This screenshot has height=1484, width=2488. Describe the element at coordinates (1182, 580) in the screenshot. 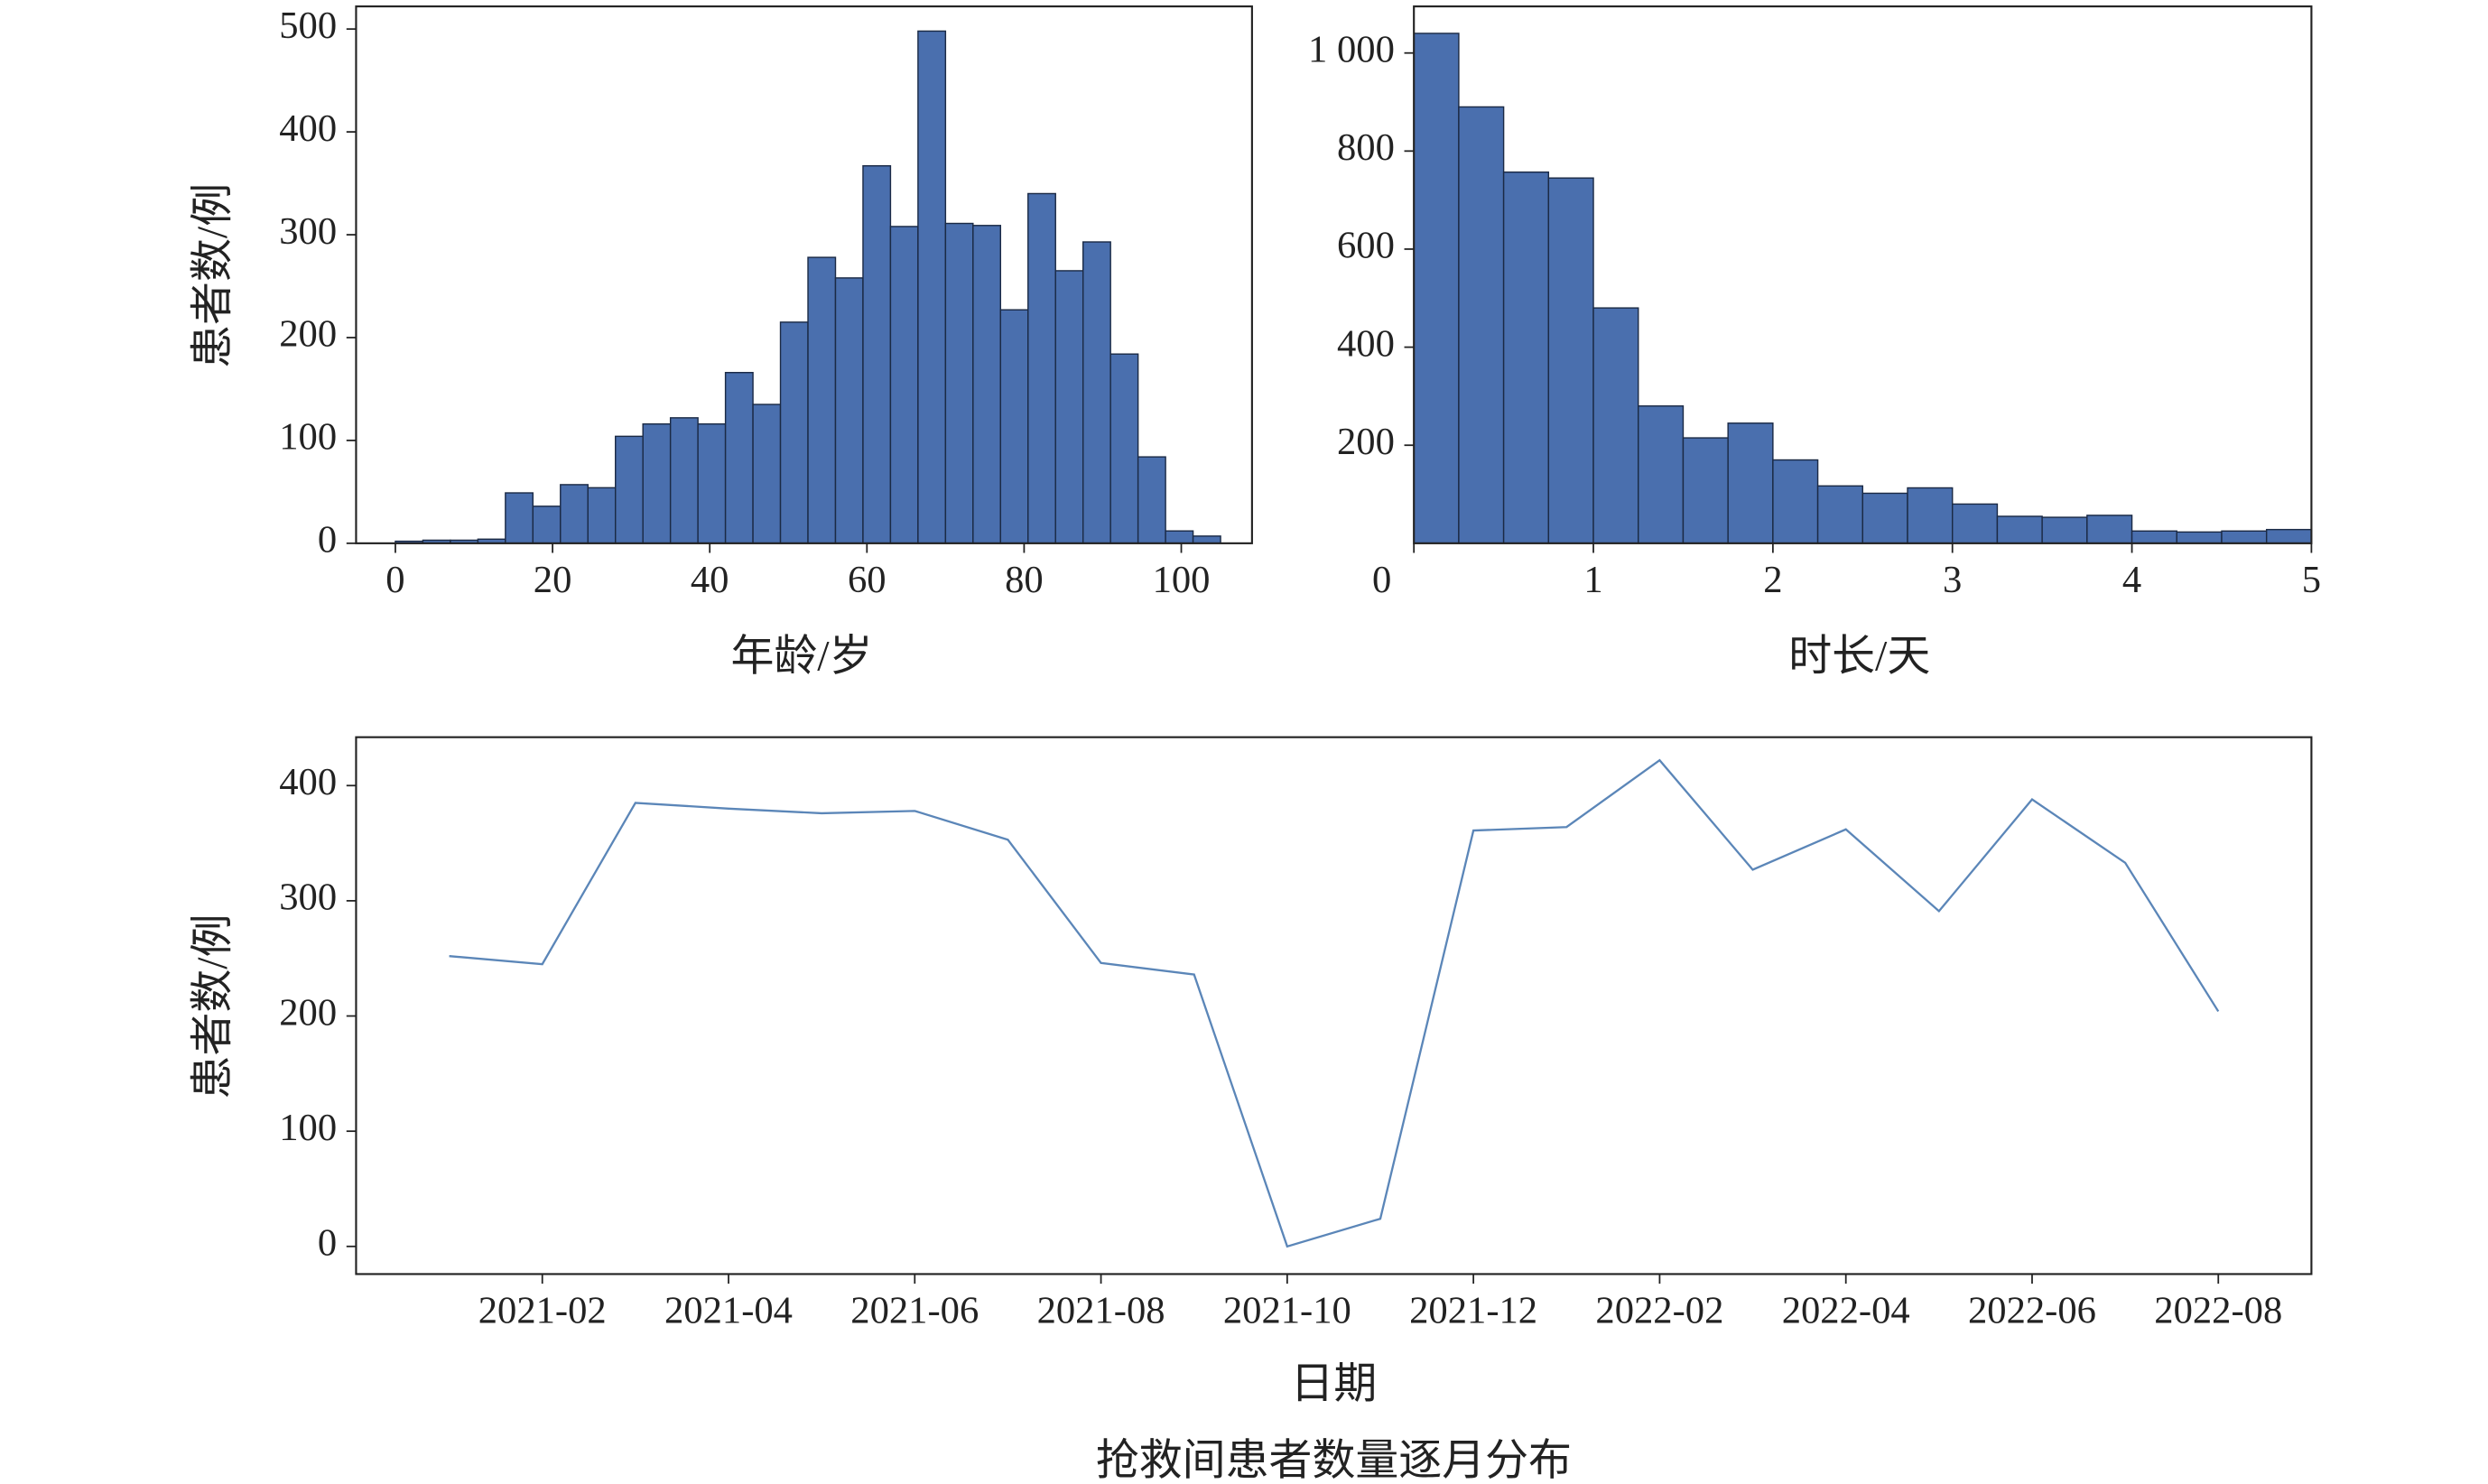

I see `x-tick-label: 100` at that location.